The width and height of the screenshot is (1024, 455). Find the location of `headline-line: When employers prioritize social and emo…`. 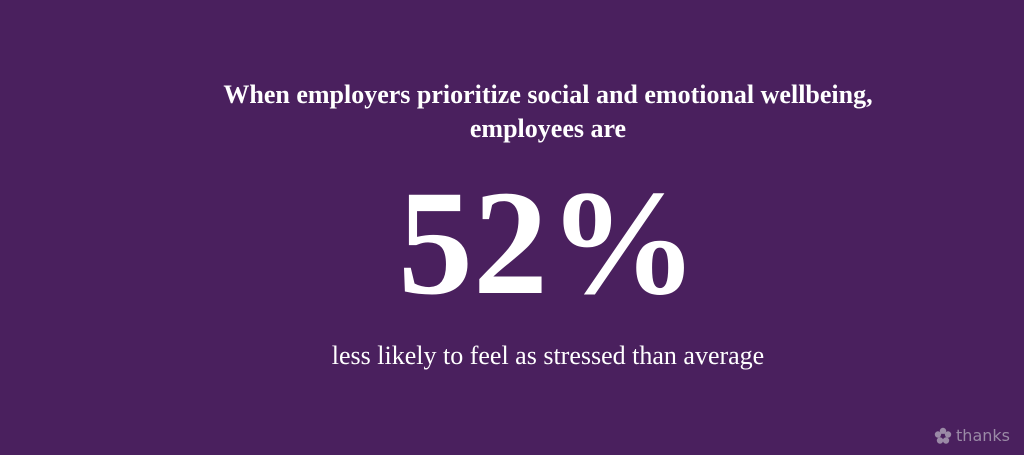

headline-line: When employers prioritize social and emo… is located at coordinates (548, 94).